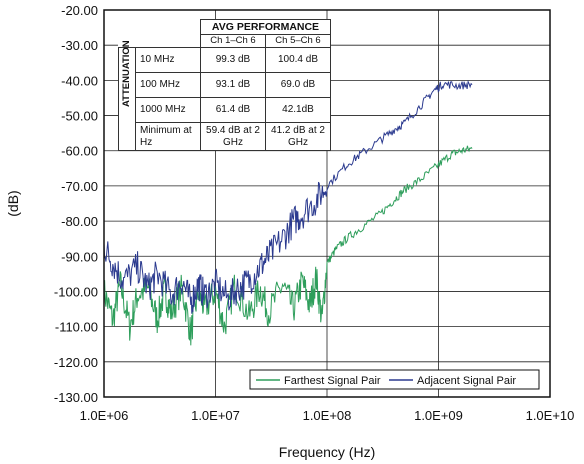 This screenshot has height=464, width=584. Describe the element at coordinates (79, 80) in the screenshot. I see `y-tick-label: -40.00` at that location.